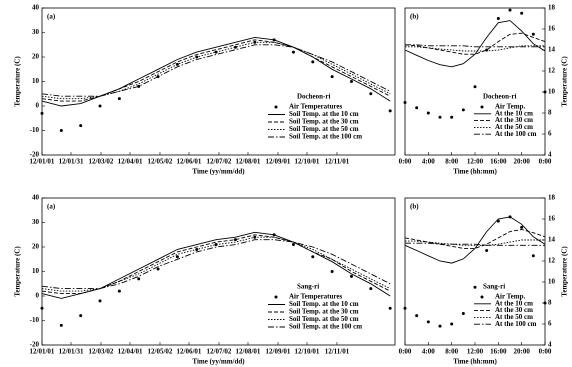 This screenshot has width=572, height=367. I want to click on x-tick-label: 16:00, so click(498, 352).